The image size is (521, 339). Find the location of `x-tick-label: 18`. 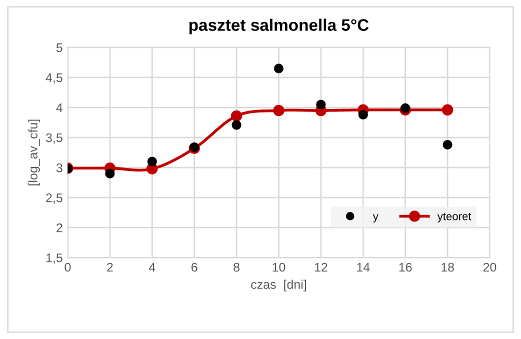

x-tick-label: 18 is located at coordinates (448, 267).